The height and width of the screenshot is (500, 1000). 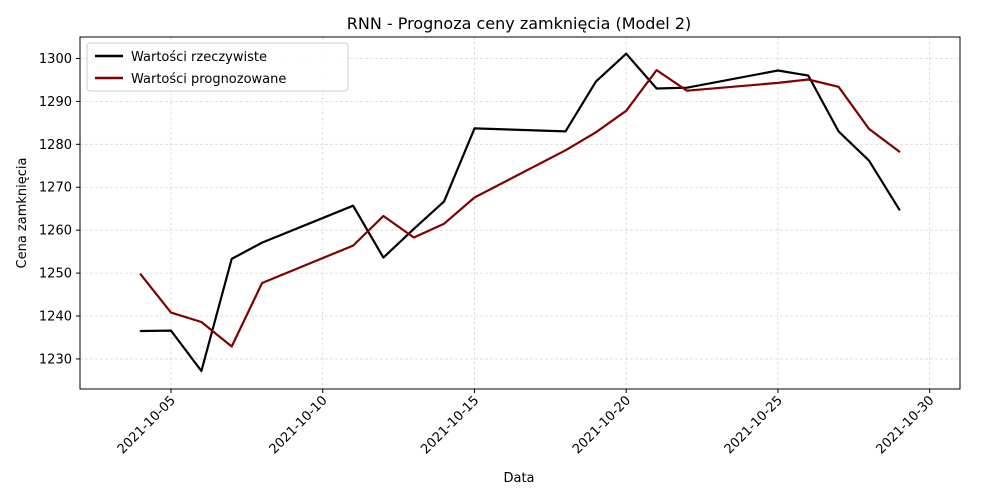 What do you see at coordinates (519, 23) in the screenshot?
I see `chart-title: RNN - Prognoza ceny zamknięcia (Model 2)` at bounding box center [519, 23].